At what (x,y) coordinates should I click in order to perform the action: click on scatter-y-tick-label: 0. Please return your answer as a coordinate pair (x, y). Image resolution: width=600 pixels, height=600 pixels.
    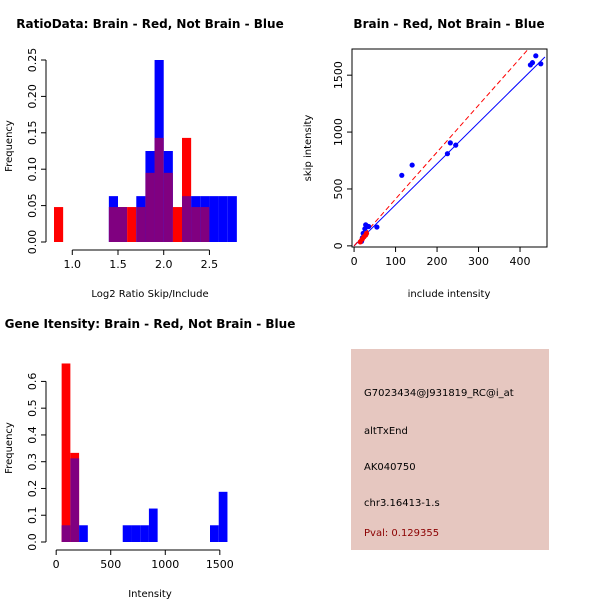
    Looking at the image, I should click on (338, 245).